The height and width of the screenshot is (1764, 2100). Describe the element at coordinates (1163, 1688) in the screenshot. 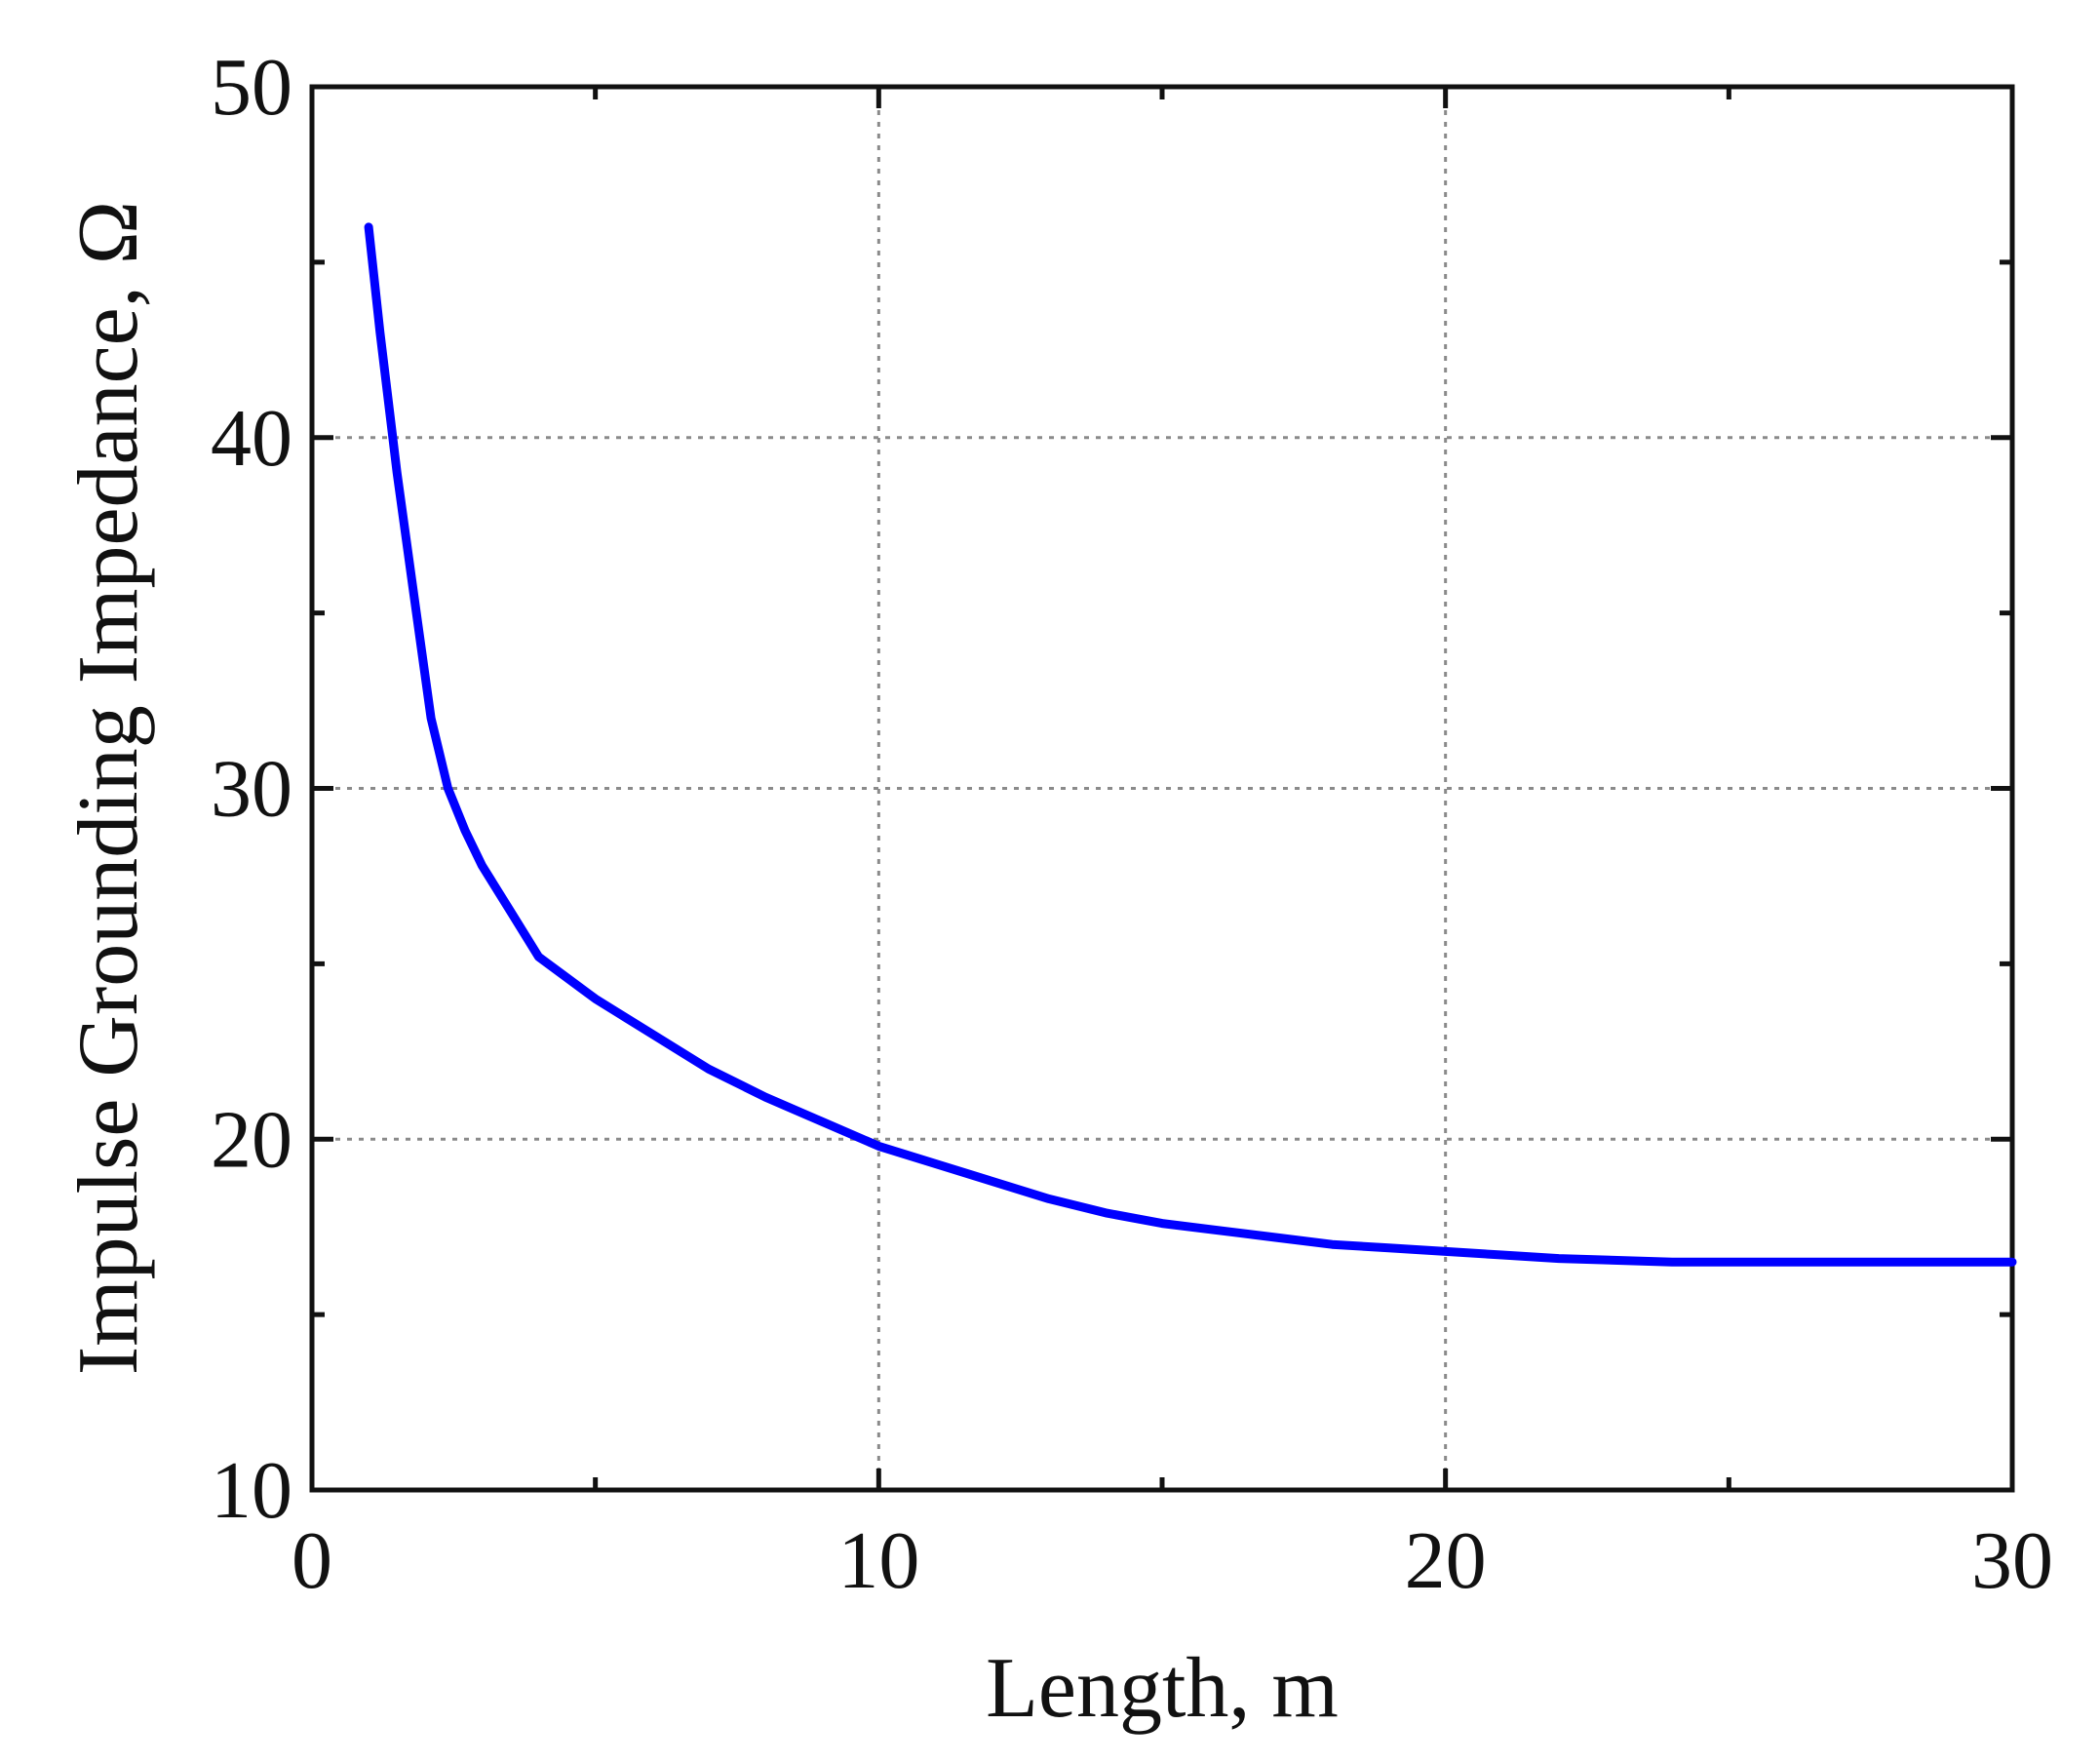

I see `x-axis-title: Length, m` at that location.